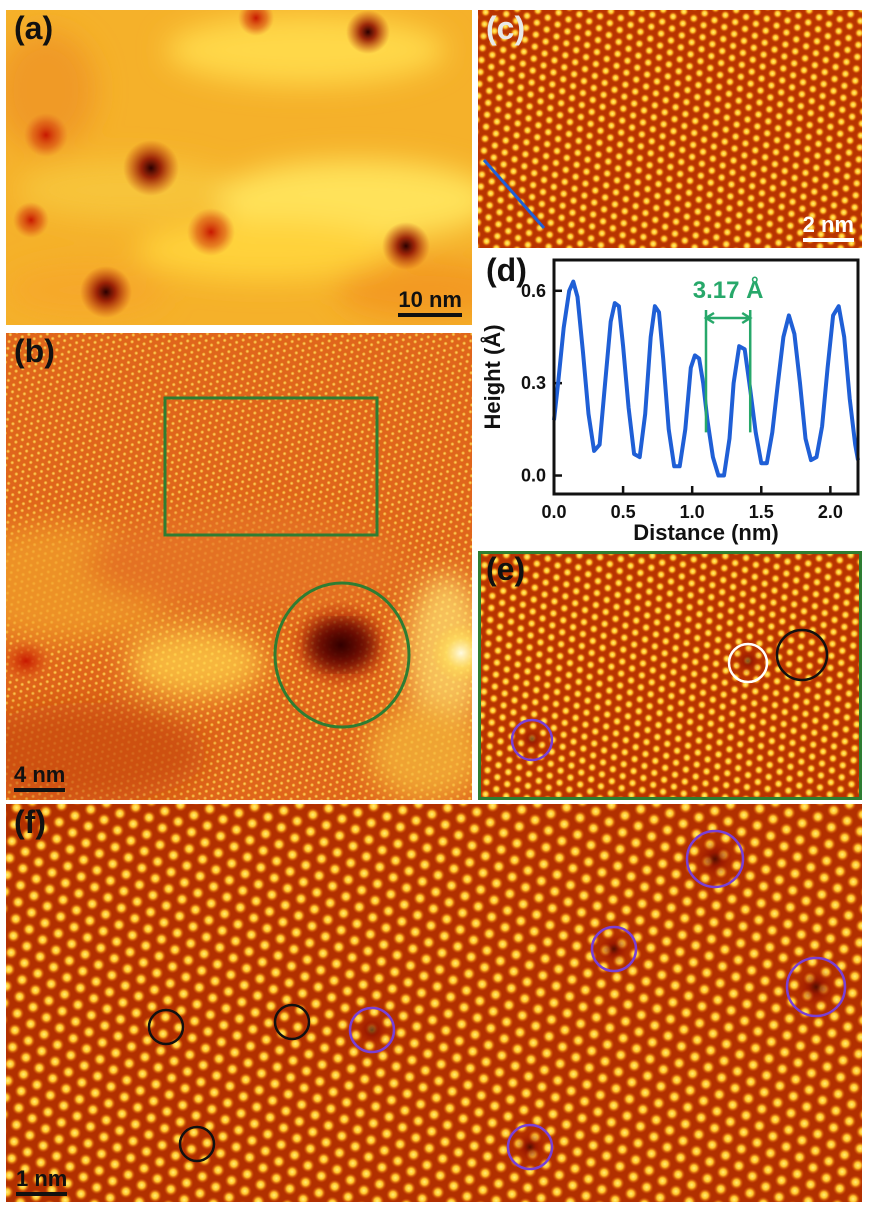 Image resolution: width=878 pixels, height=1211 pixels. I want to click on spacing-arrow, so click(728, 318).